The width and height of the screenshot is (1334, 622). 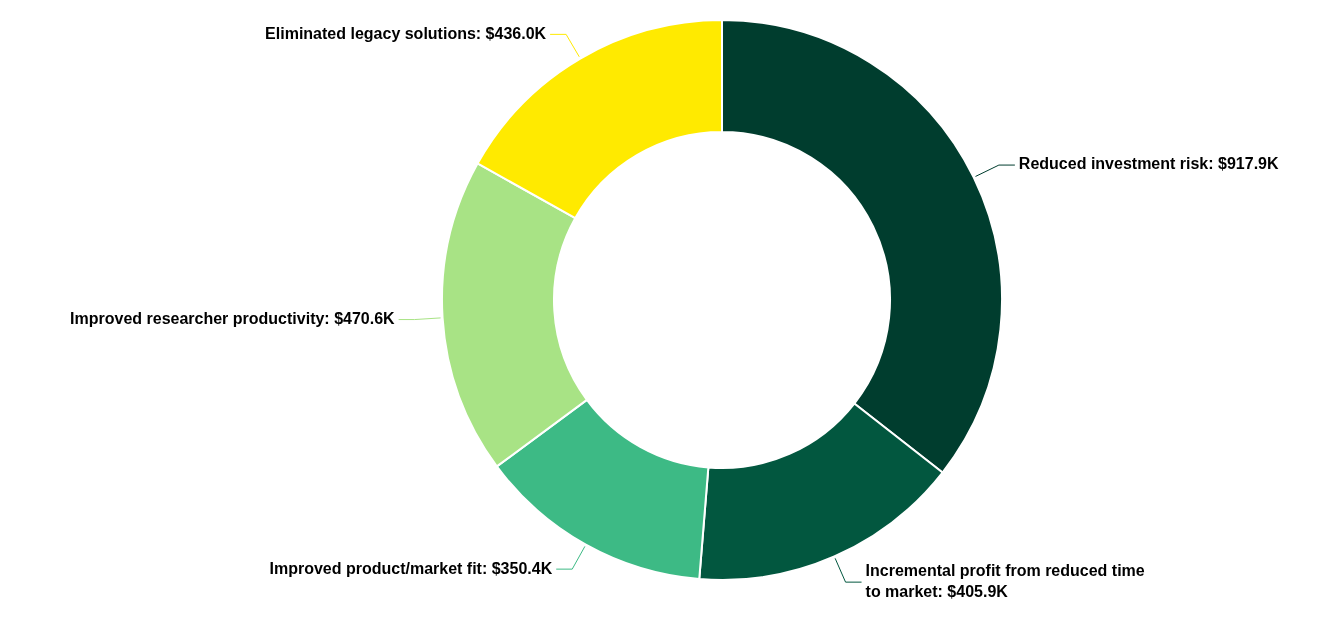 I want to click on slice-label: Eliminated legacy solutions: $436.0K, so click(x=406, y=33).